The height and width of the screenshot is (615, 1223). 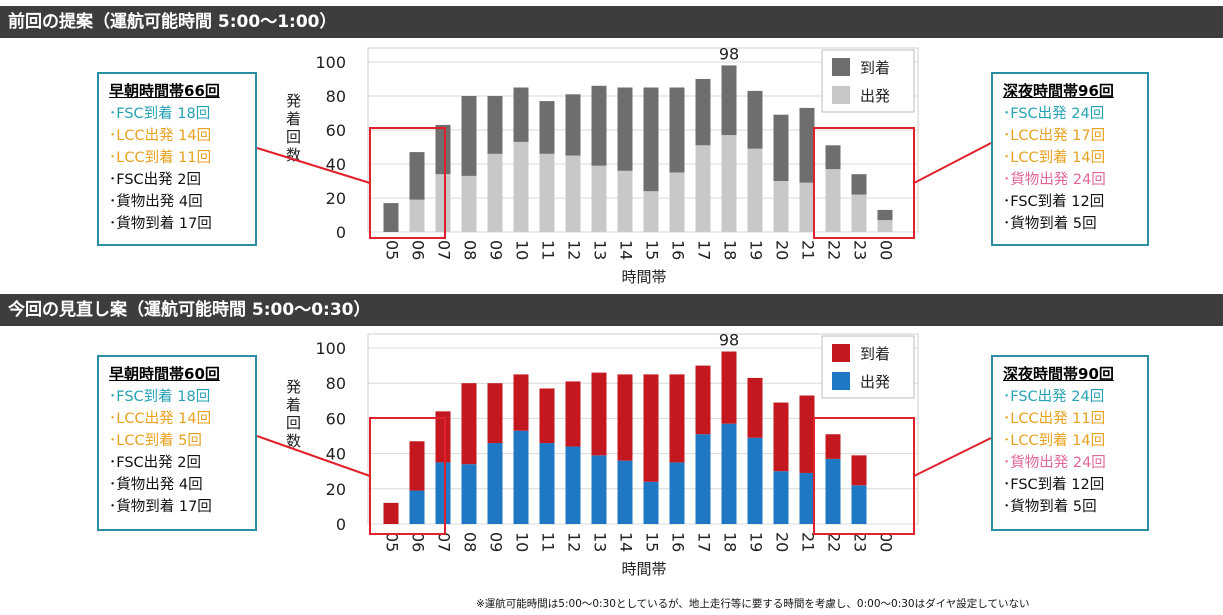 What do you see at coordinates (808, 250) in the screenshot?
I see `x-tick-label: 21` at bounding box center [808, 250].